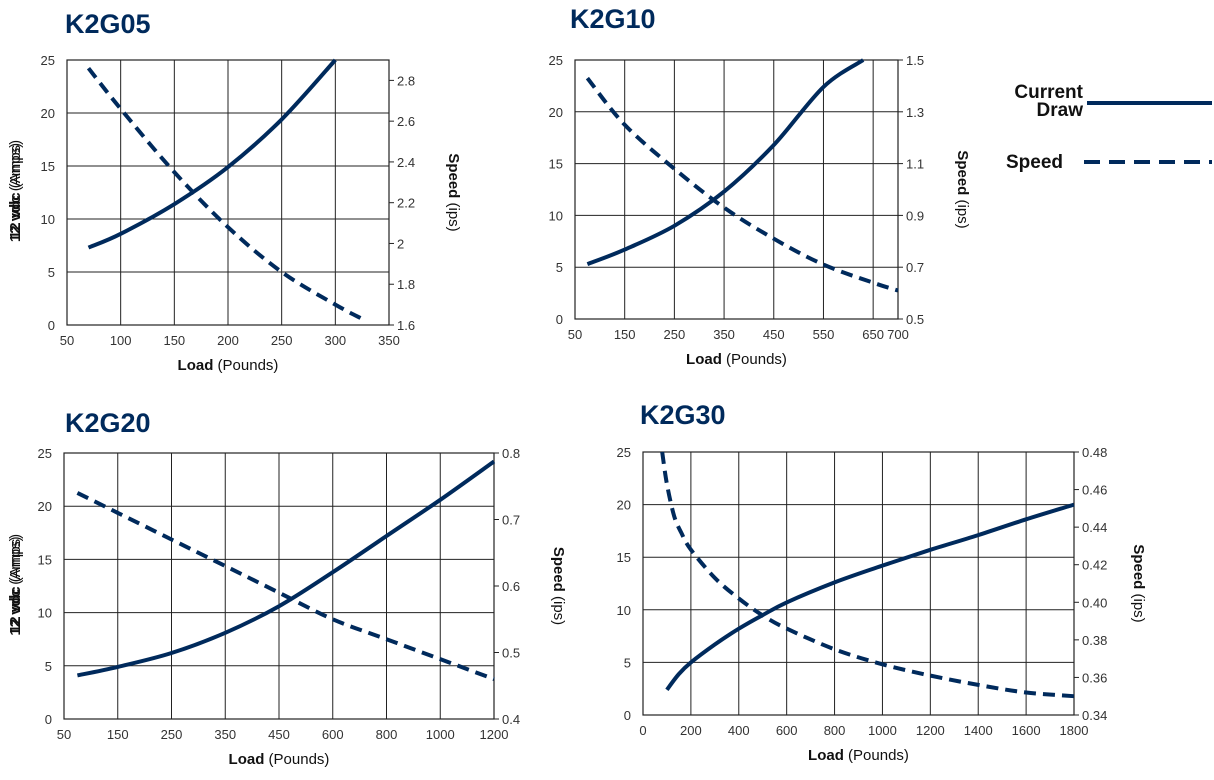 Image resolution: width=1214 pixels, height=780 pixels. Describe the element at coordinates (406, 162) in the screenshot. I see `y2-tick-label: 2.4` at that location.